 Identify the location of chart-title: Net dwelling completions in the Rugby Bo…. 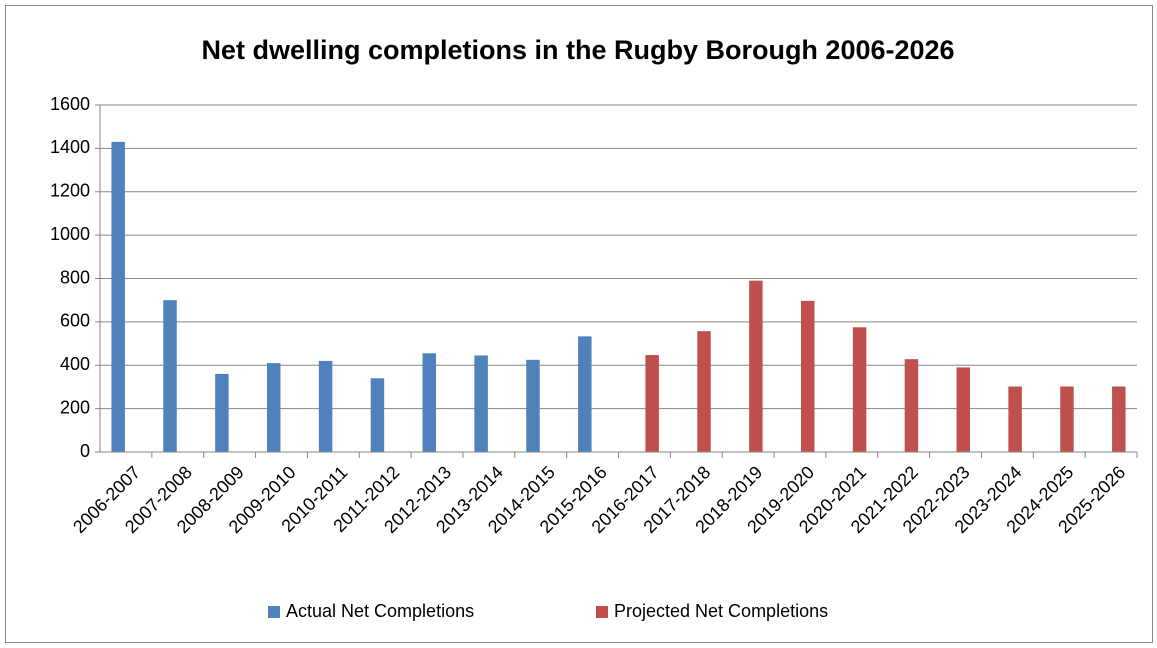
(577, 50).